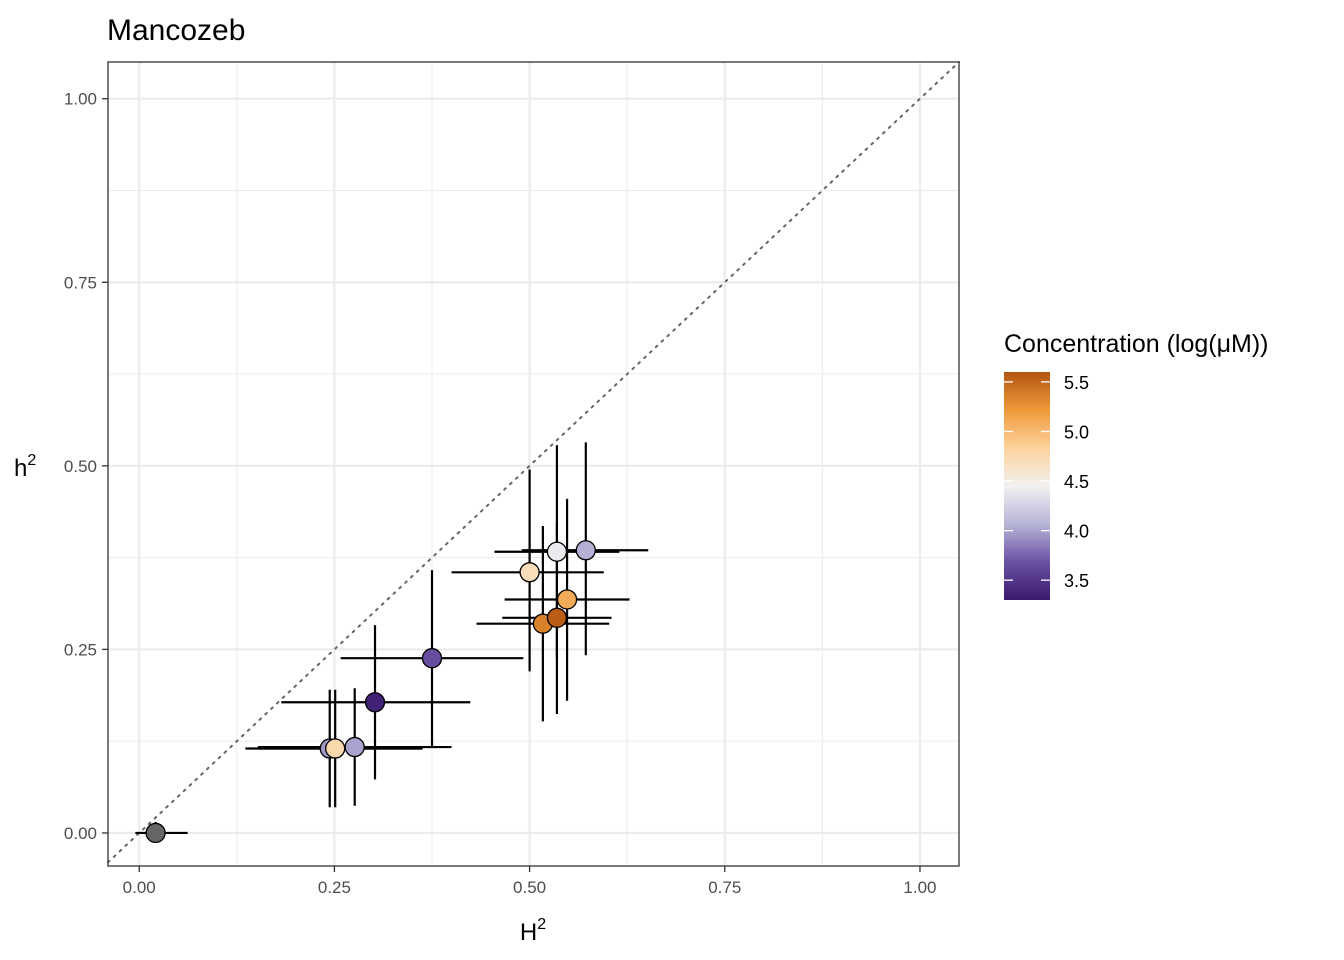 The image size is (1344, 960). Describe the element at coordinates (1027, 486) in the screenshot. I see `legend-colorbar` at that location.